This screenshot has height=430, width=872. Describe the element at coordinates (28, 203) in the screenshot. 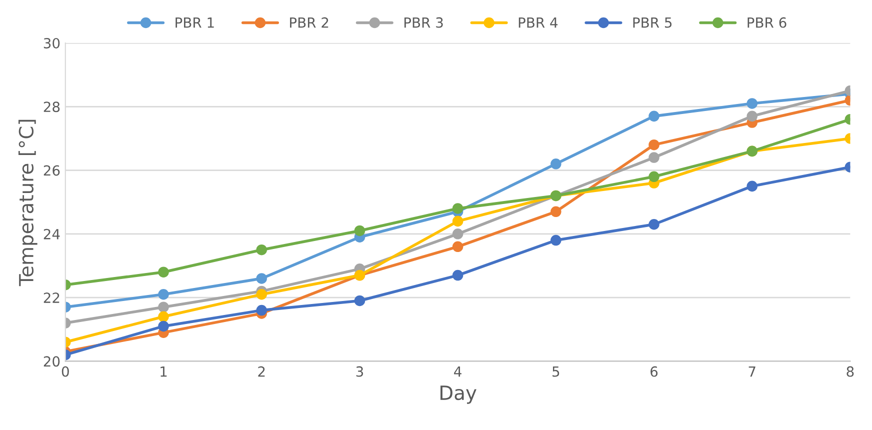

I see `y-axis-title: Temperature [°C]` at that location.